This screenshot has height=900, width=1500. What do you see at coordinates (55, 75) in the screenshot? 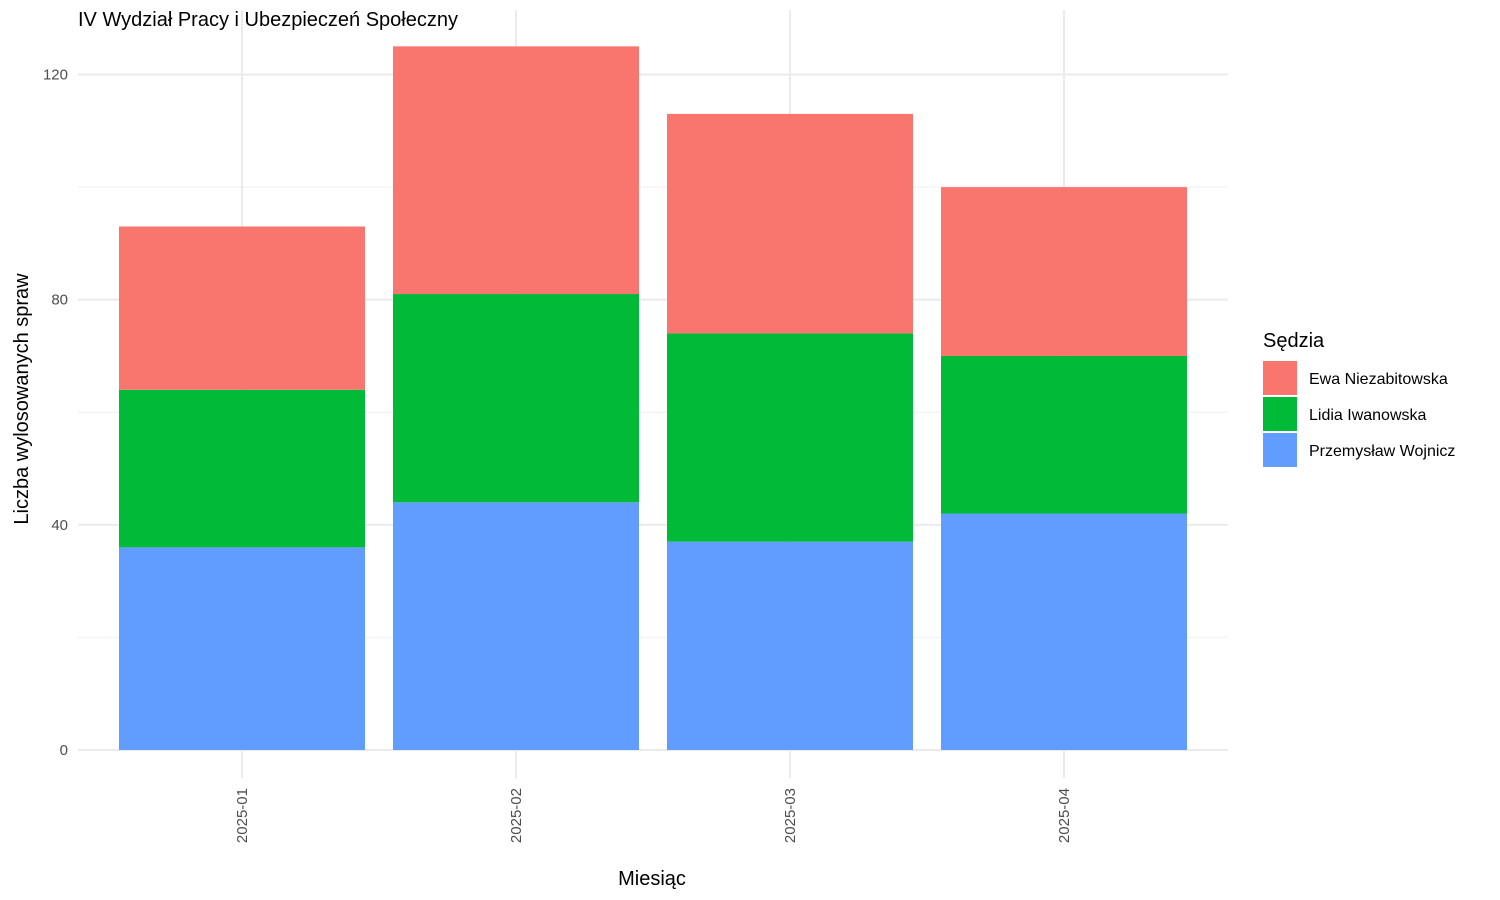
I see `y-tick-label: 120` at bounding box center [55, 75].